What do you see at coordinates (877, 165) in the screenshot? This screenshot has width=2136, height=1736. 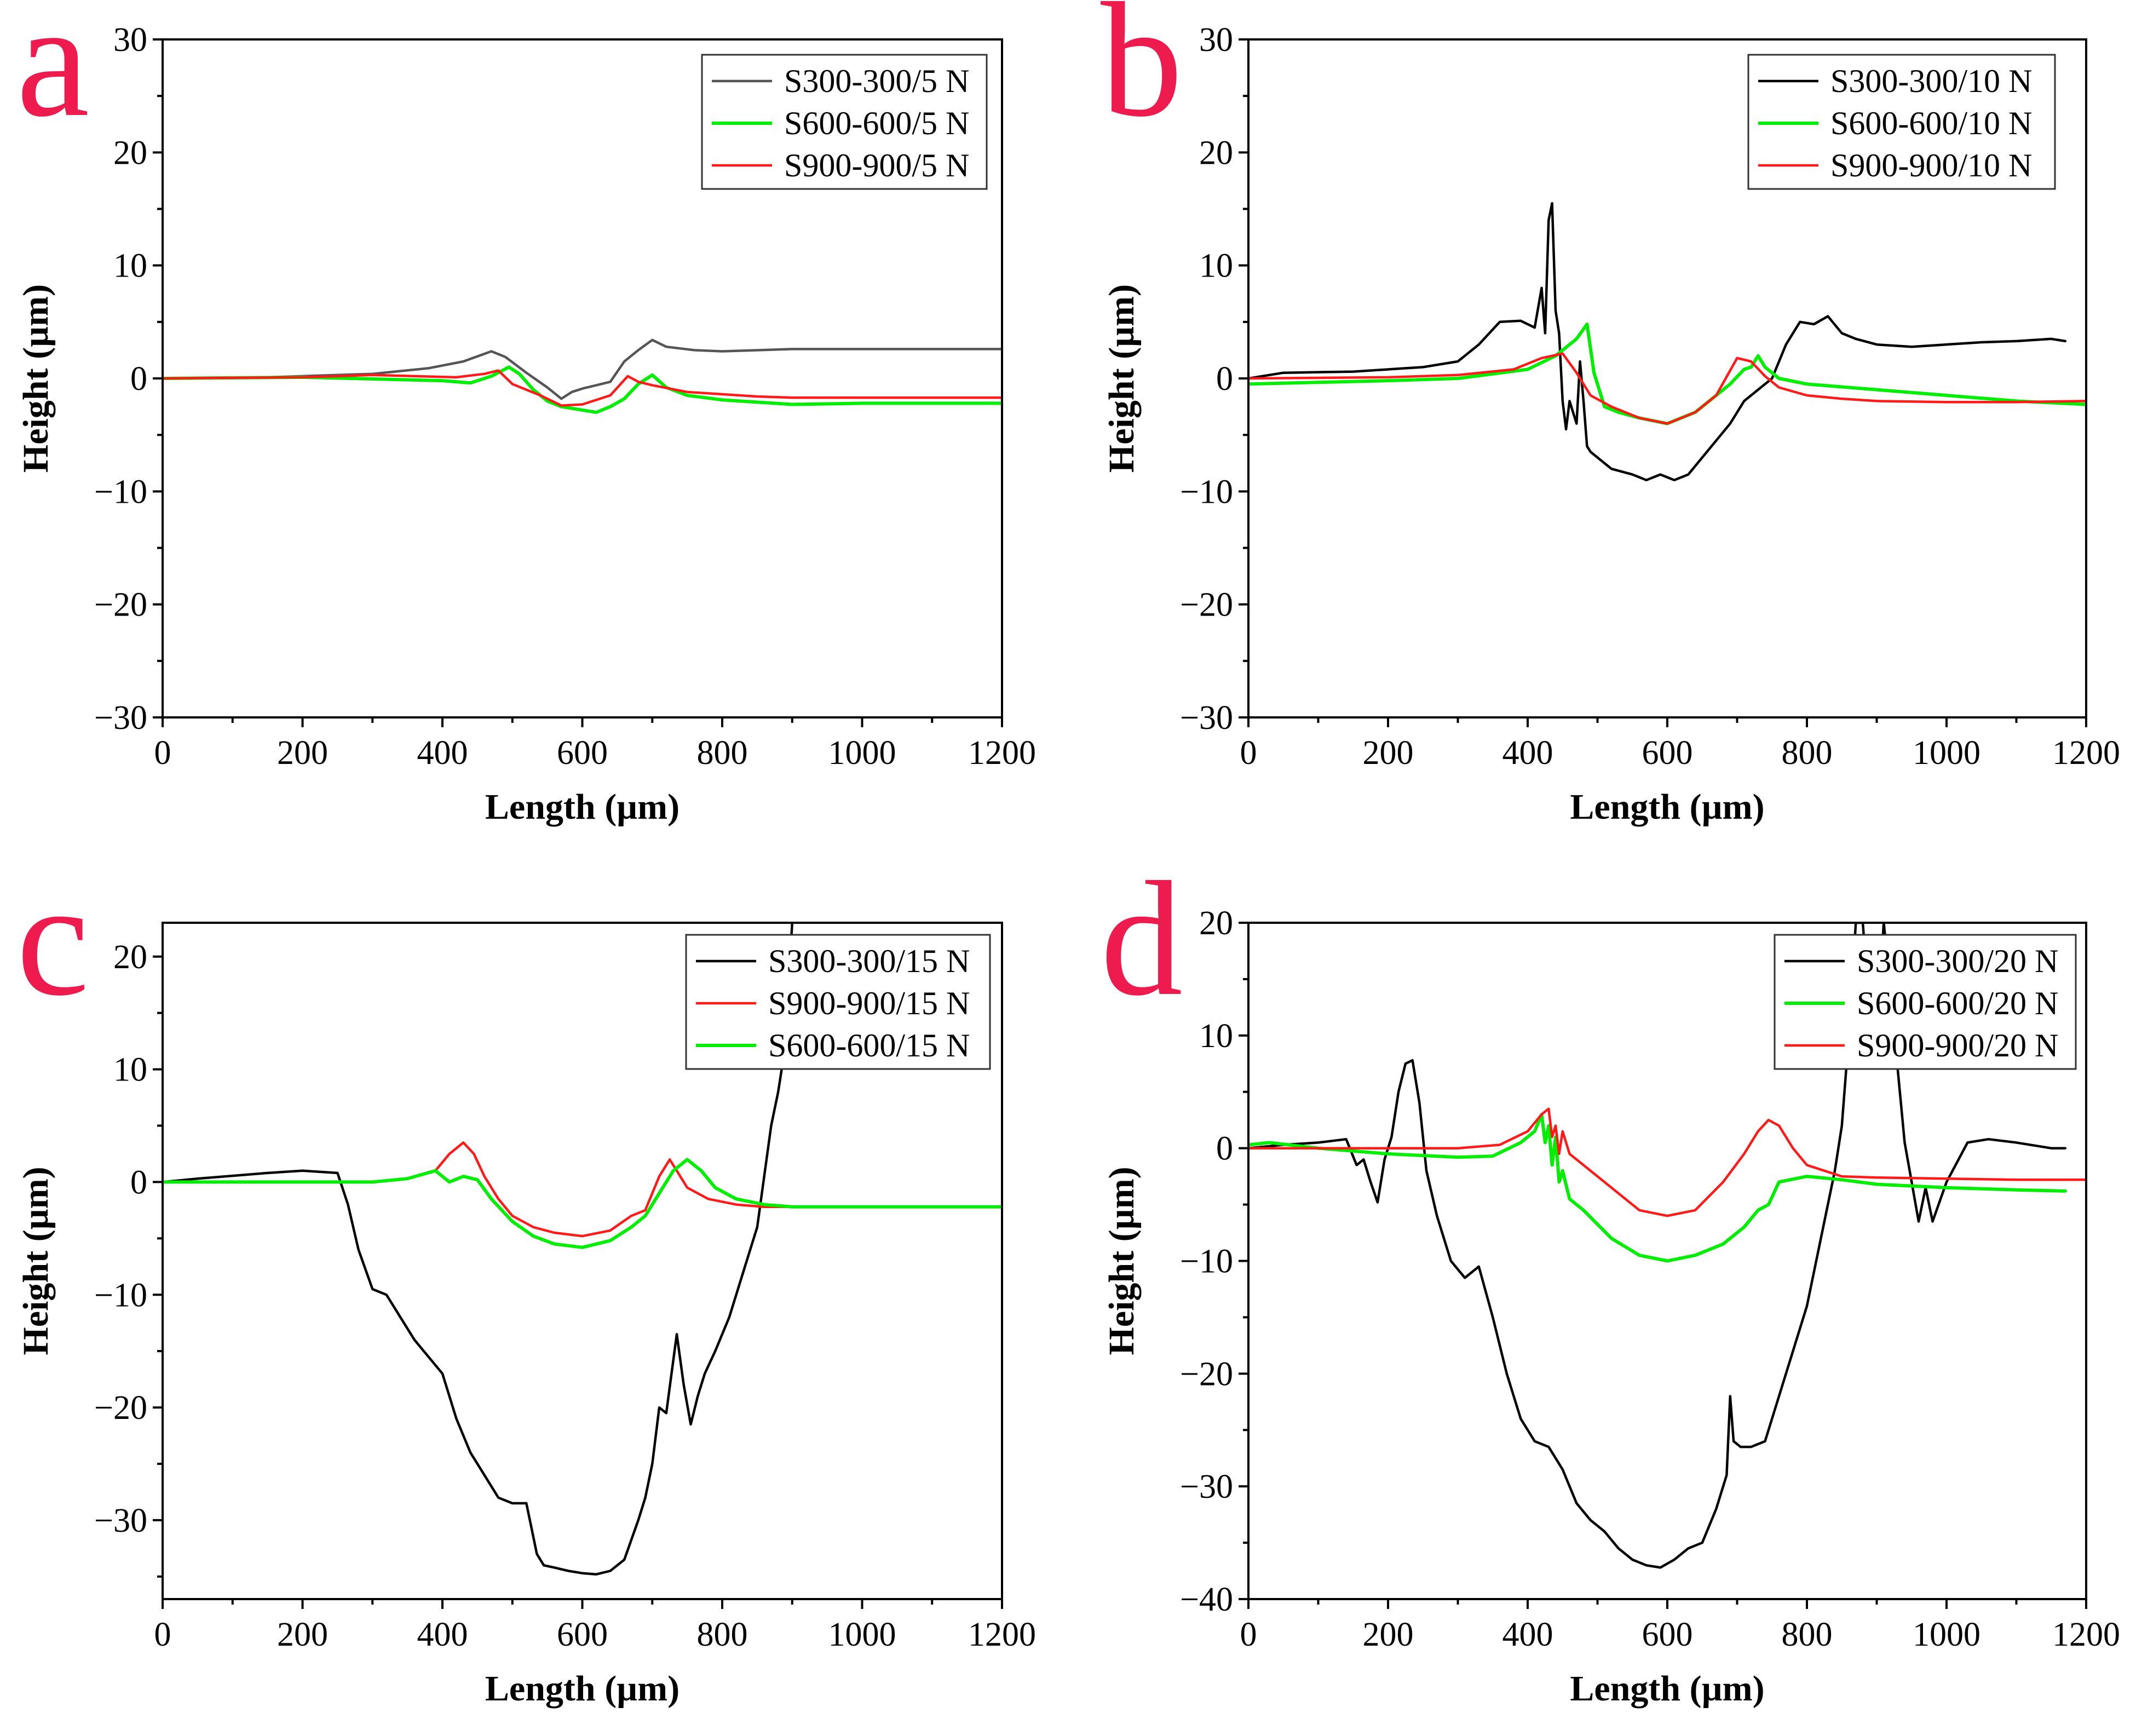 I see `legend-label-3: S900-900/5 N` at bounding box center [877, 165].